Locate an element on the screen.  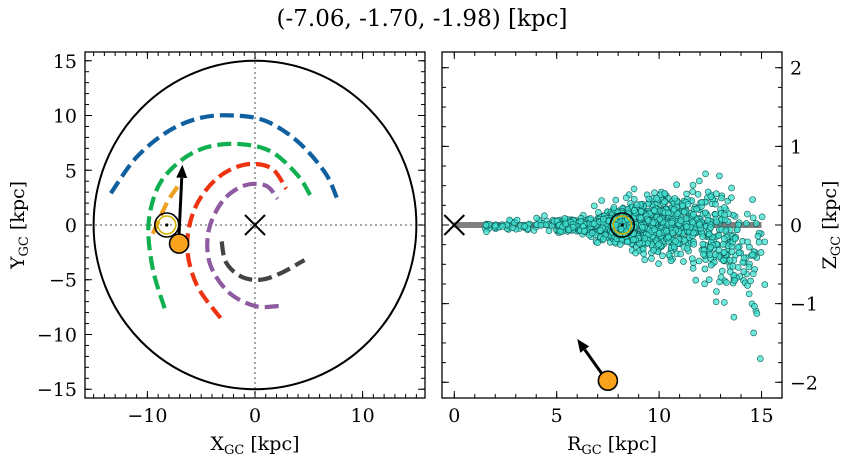
sun-marker is located at coordinates (166, 225).